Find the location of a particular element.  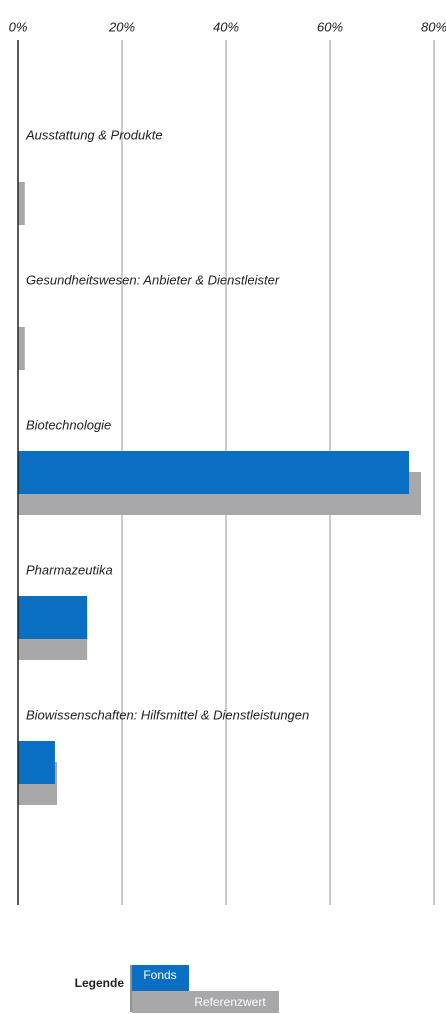

x-tick-label: 40% is located at coordinates (226, 26).